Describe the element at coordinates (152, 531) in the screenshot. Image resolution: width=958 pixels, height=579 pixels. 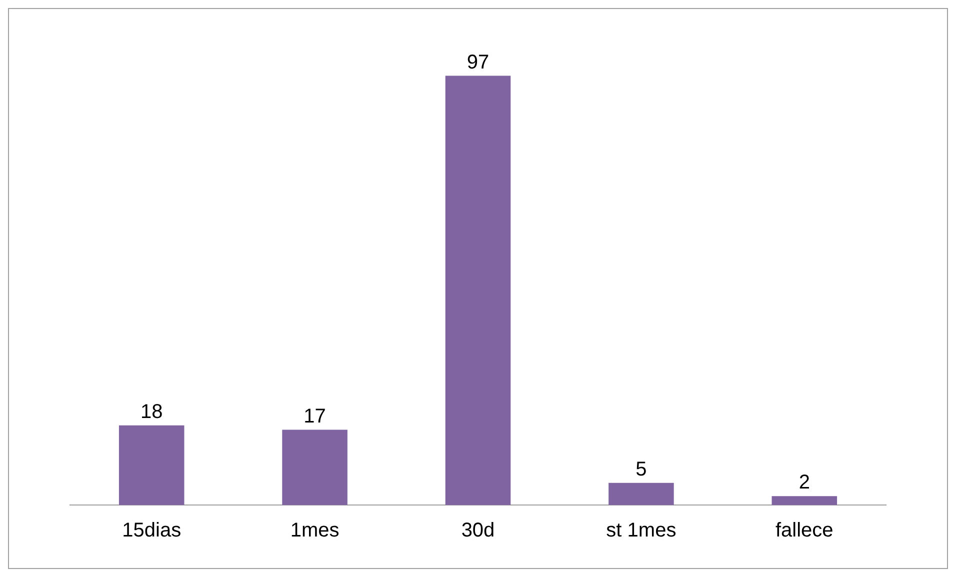
I see `x-tick-label: 15dias` at that location.